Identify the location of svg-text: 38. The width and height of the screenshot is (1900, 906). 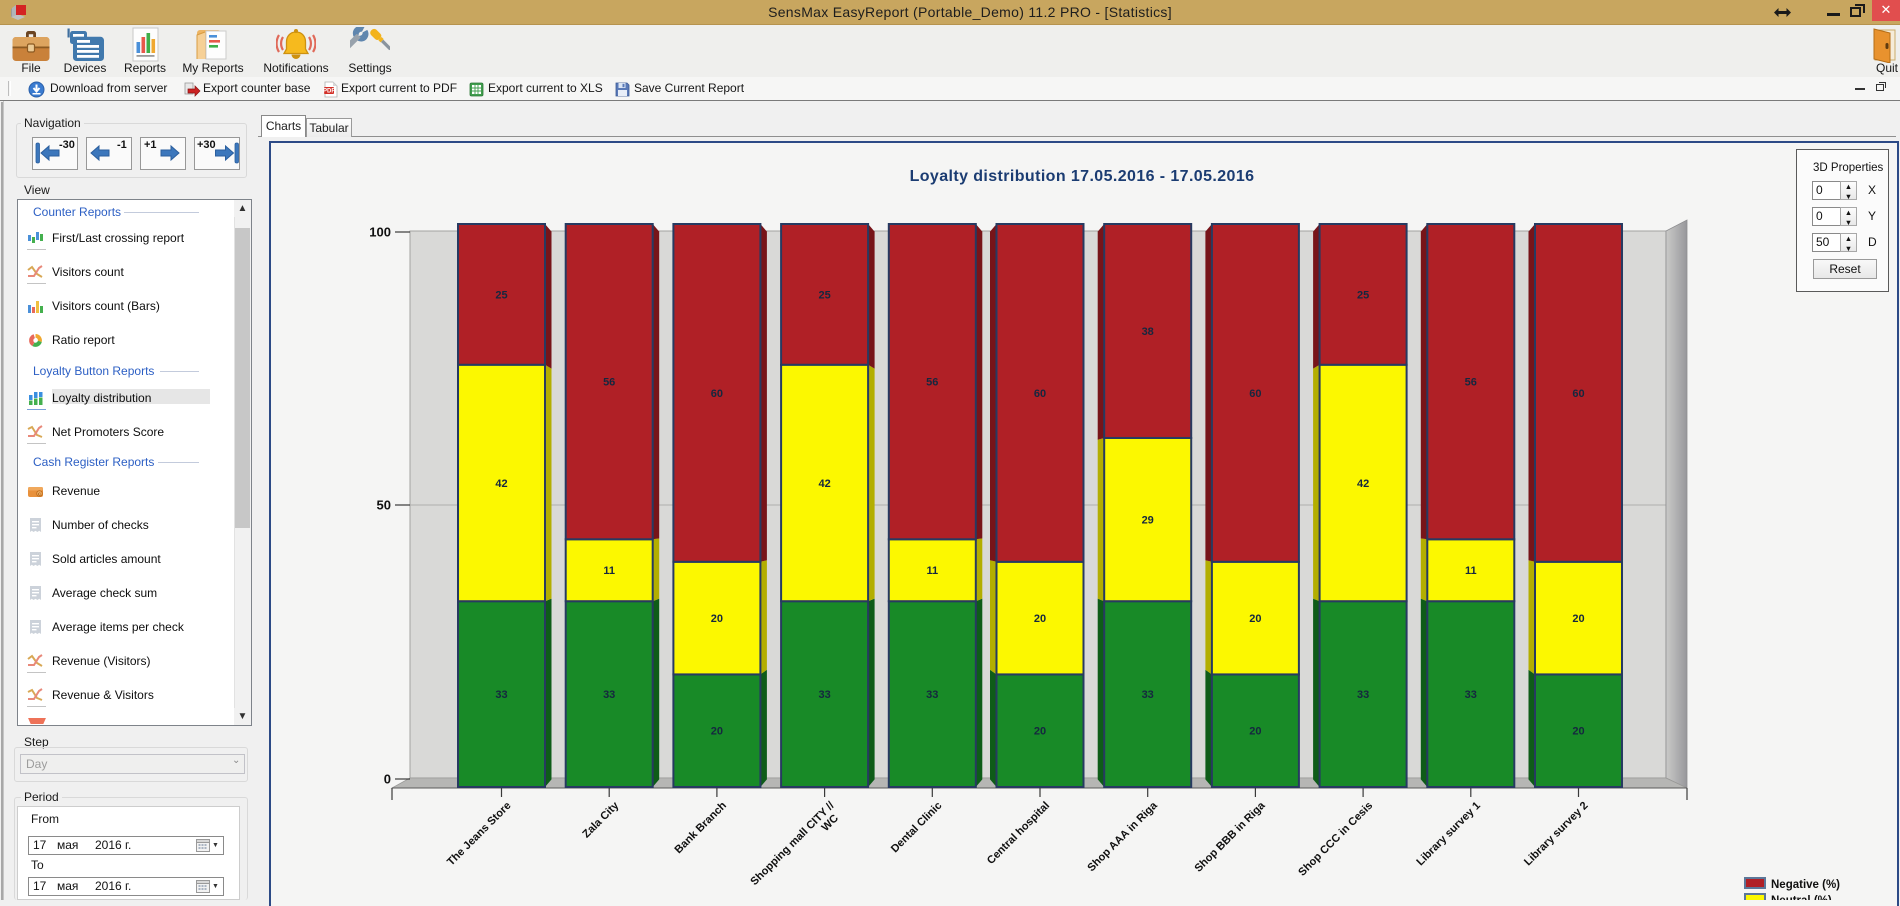
(1148, 332).